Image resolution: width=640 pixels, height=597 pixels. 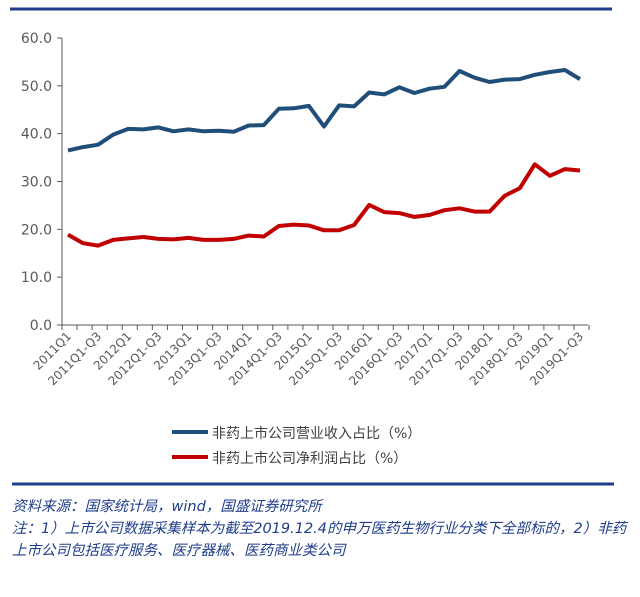 What do you see at coordinates (309, 458) in the screenshot?
I see `legend-label: 非药上市公司净利润占比（%）` at bounding box center [309, 458].